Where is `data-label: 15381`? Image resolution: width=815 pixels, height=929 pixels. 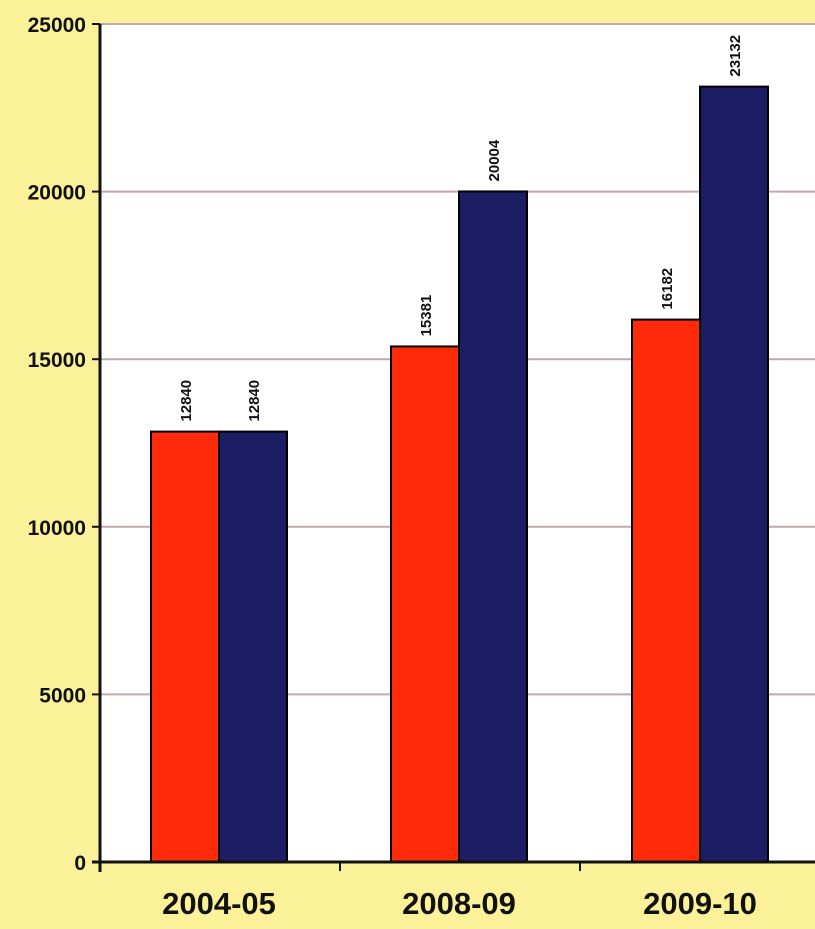
data-label: 15381 is located at coordinates (426, 316).